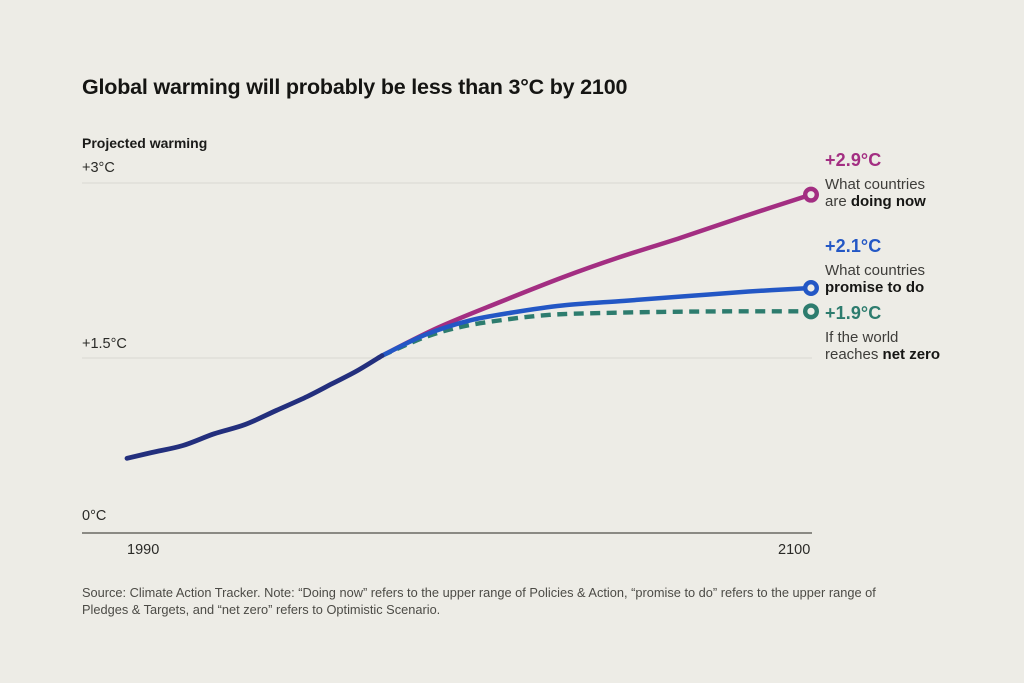 The width and height of the screenshot is (1024, 683). Describe the element at coordinates (94, 516) in the screenshot. I see `y-tick-0c: 0°C` at that location.